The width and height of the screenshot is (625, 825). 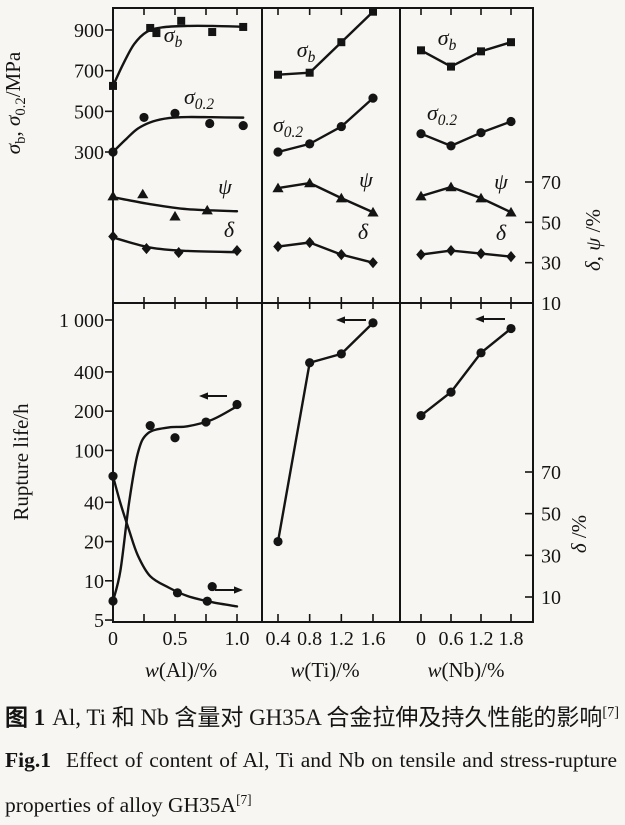 I want to click on series-label-sigma-b: σb, so click(x=447, y=39).